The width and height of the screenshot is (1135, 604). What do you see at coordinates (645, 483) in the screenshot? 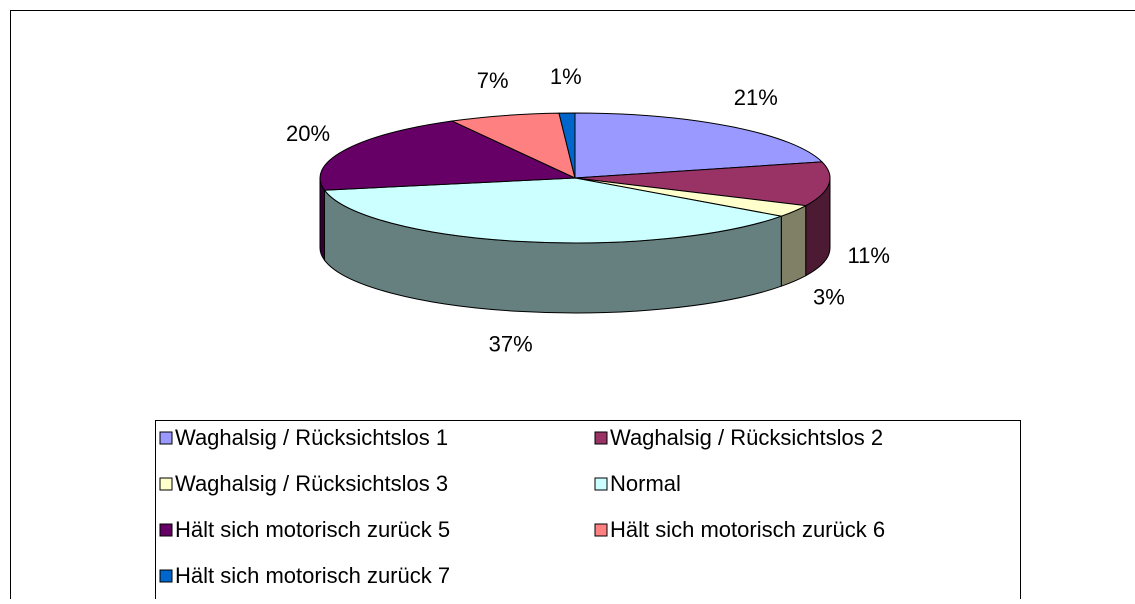
I see `legend-label: Normal` at bounding box center [645, 483].